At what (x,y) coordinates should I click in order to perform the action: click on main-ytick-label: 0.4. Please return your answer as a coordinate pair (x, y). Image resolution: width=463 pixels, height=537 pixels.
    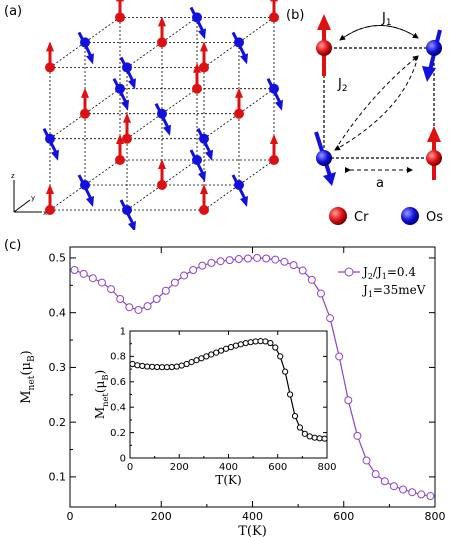
    Looking at the image, I should click on (58, 312).